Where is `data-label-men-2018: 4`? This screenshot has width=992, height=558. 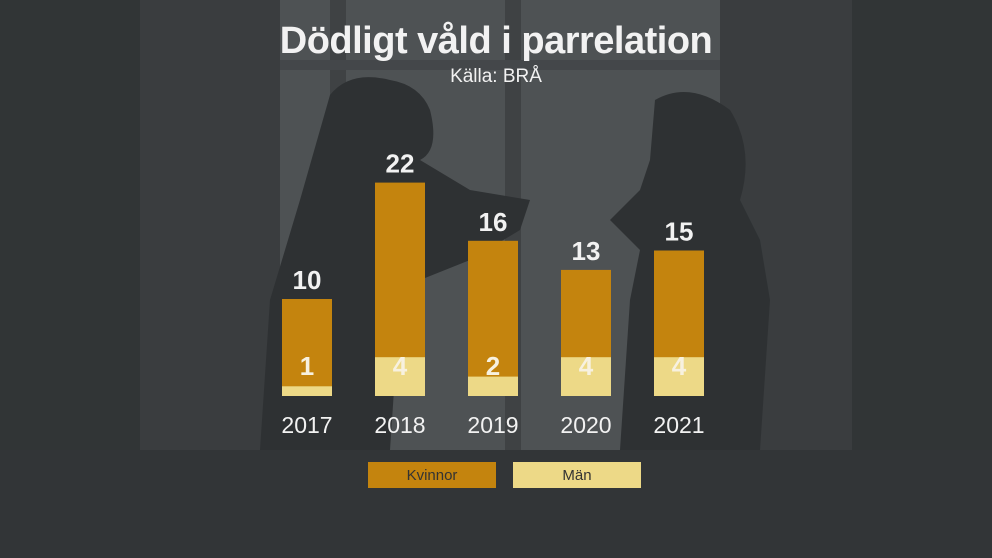
data-label-men-2018: 4 is located at coordinates (400, 366).